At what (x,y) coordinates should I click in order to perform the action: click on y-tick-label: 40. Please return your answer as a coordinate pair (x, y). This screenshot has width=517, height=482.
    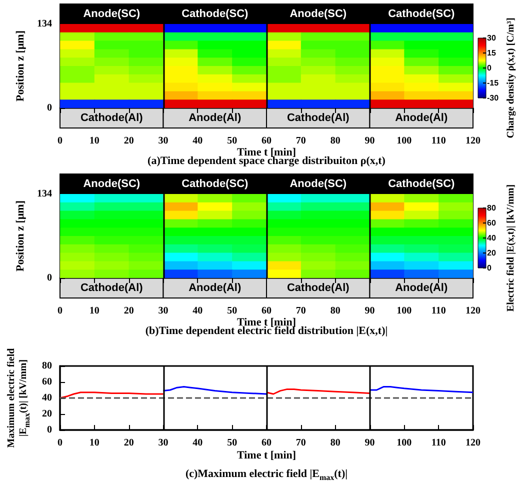
    Looking at the image, I should click on (47, 398).